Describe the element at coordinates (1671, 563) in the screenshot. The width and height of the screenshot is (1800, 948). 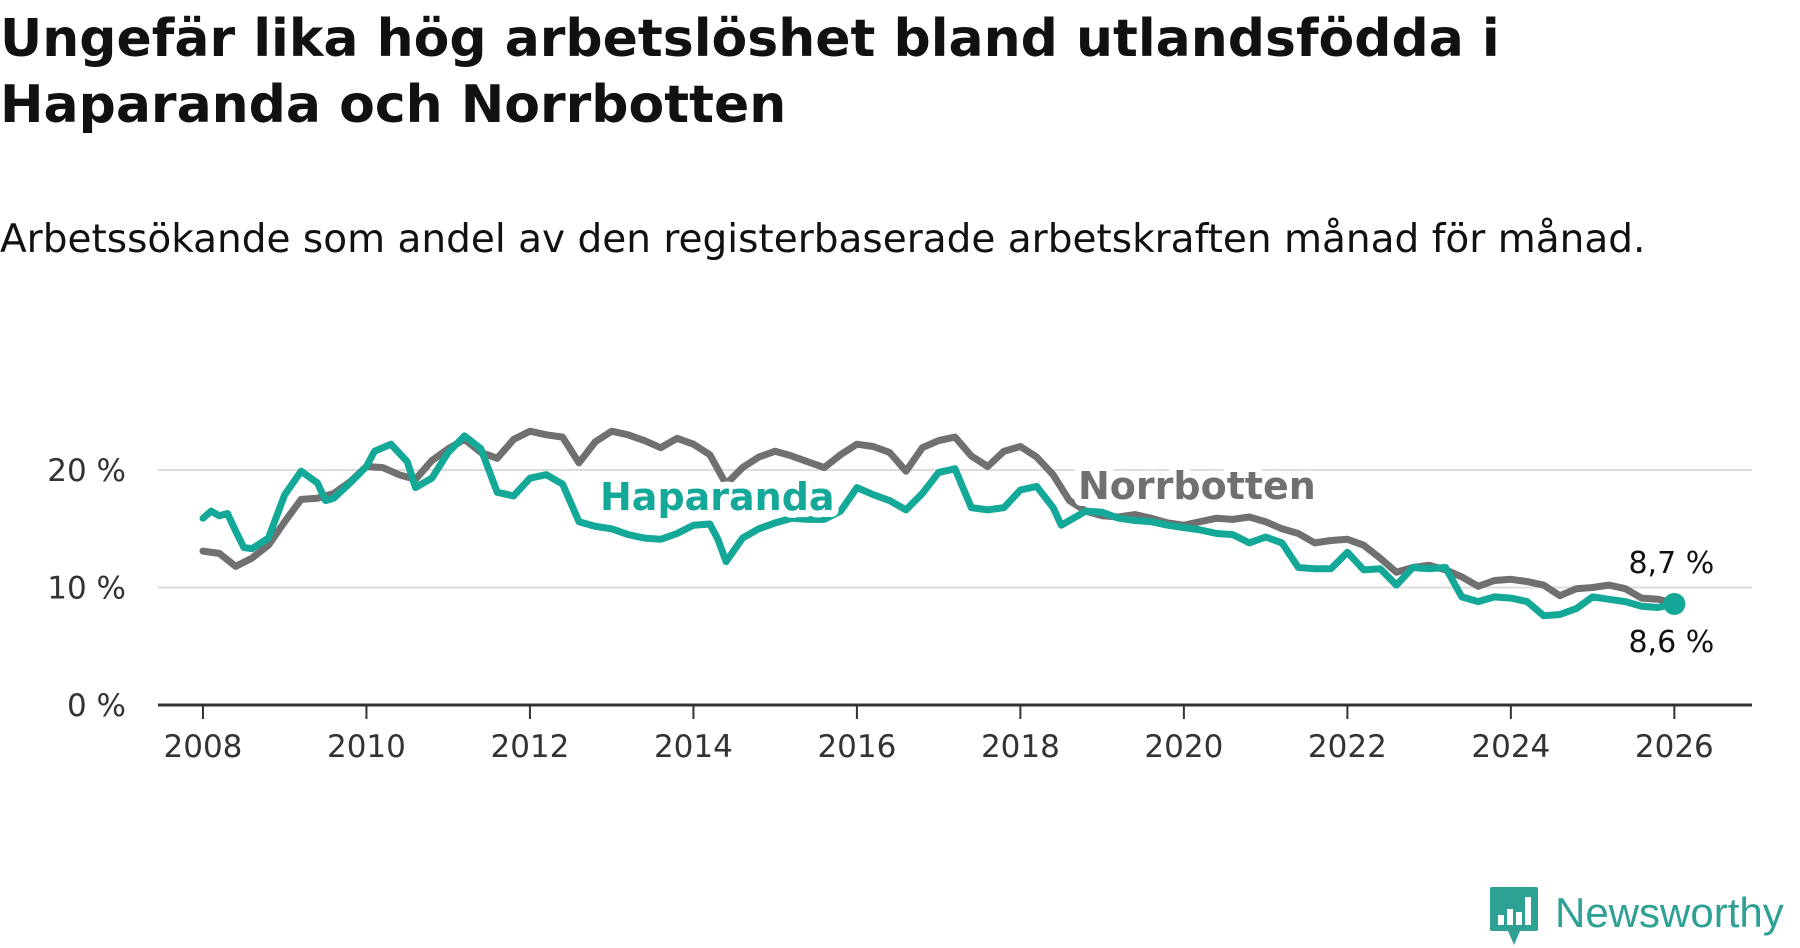
I see `end-label-norrbotten: 8,7 %` at that location.